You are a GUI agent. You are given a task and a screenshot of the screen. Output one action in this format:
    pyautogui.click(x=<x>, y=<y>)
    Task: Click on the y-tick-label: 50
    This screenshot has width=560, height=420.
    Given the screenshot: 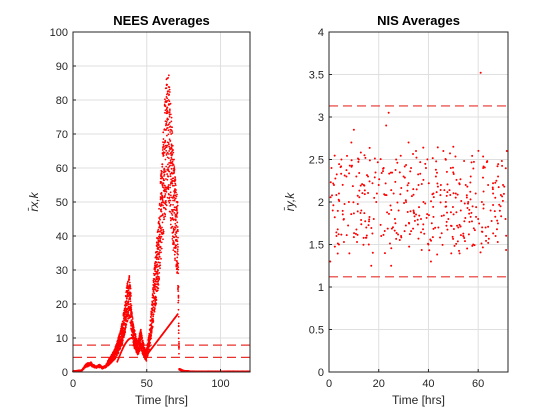 What is the action you would take?
    pyautogui.click(x=62, y=203)
    